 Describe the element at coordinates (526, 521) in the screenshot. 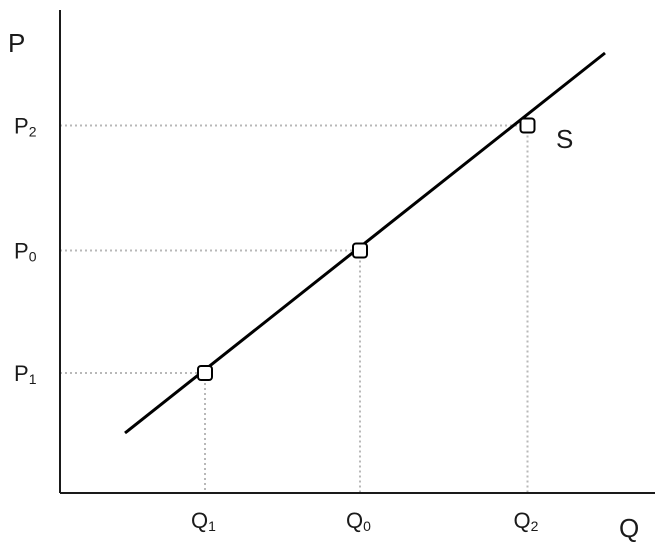

I see `x-tick-label-2: Q2` at that location.